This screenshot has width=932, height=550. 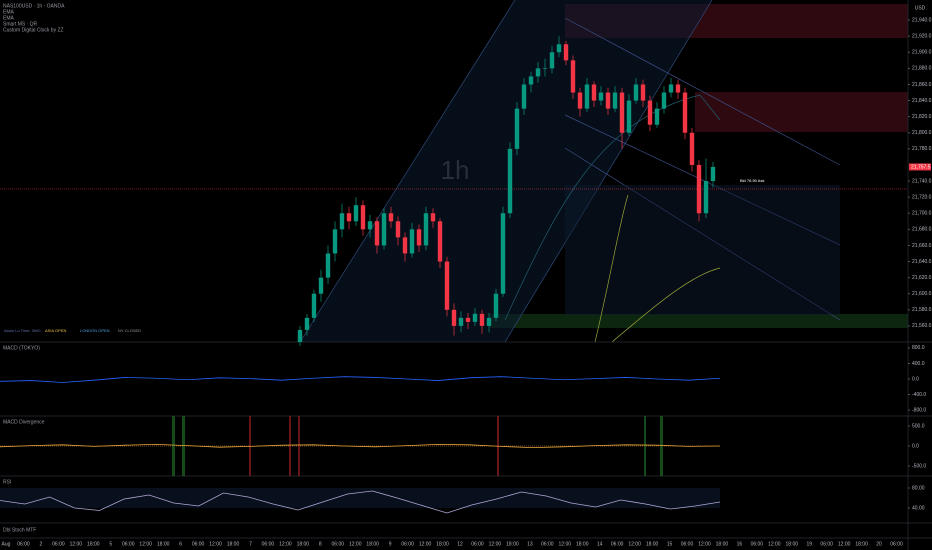 What do you see at coordinates (922, 20) in the screenshot?
I see `y-tick-label: 21,940.0` at bounding box center [922, 20].